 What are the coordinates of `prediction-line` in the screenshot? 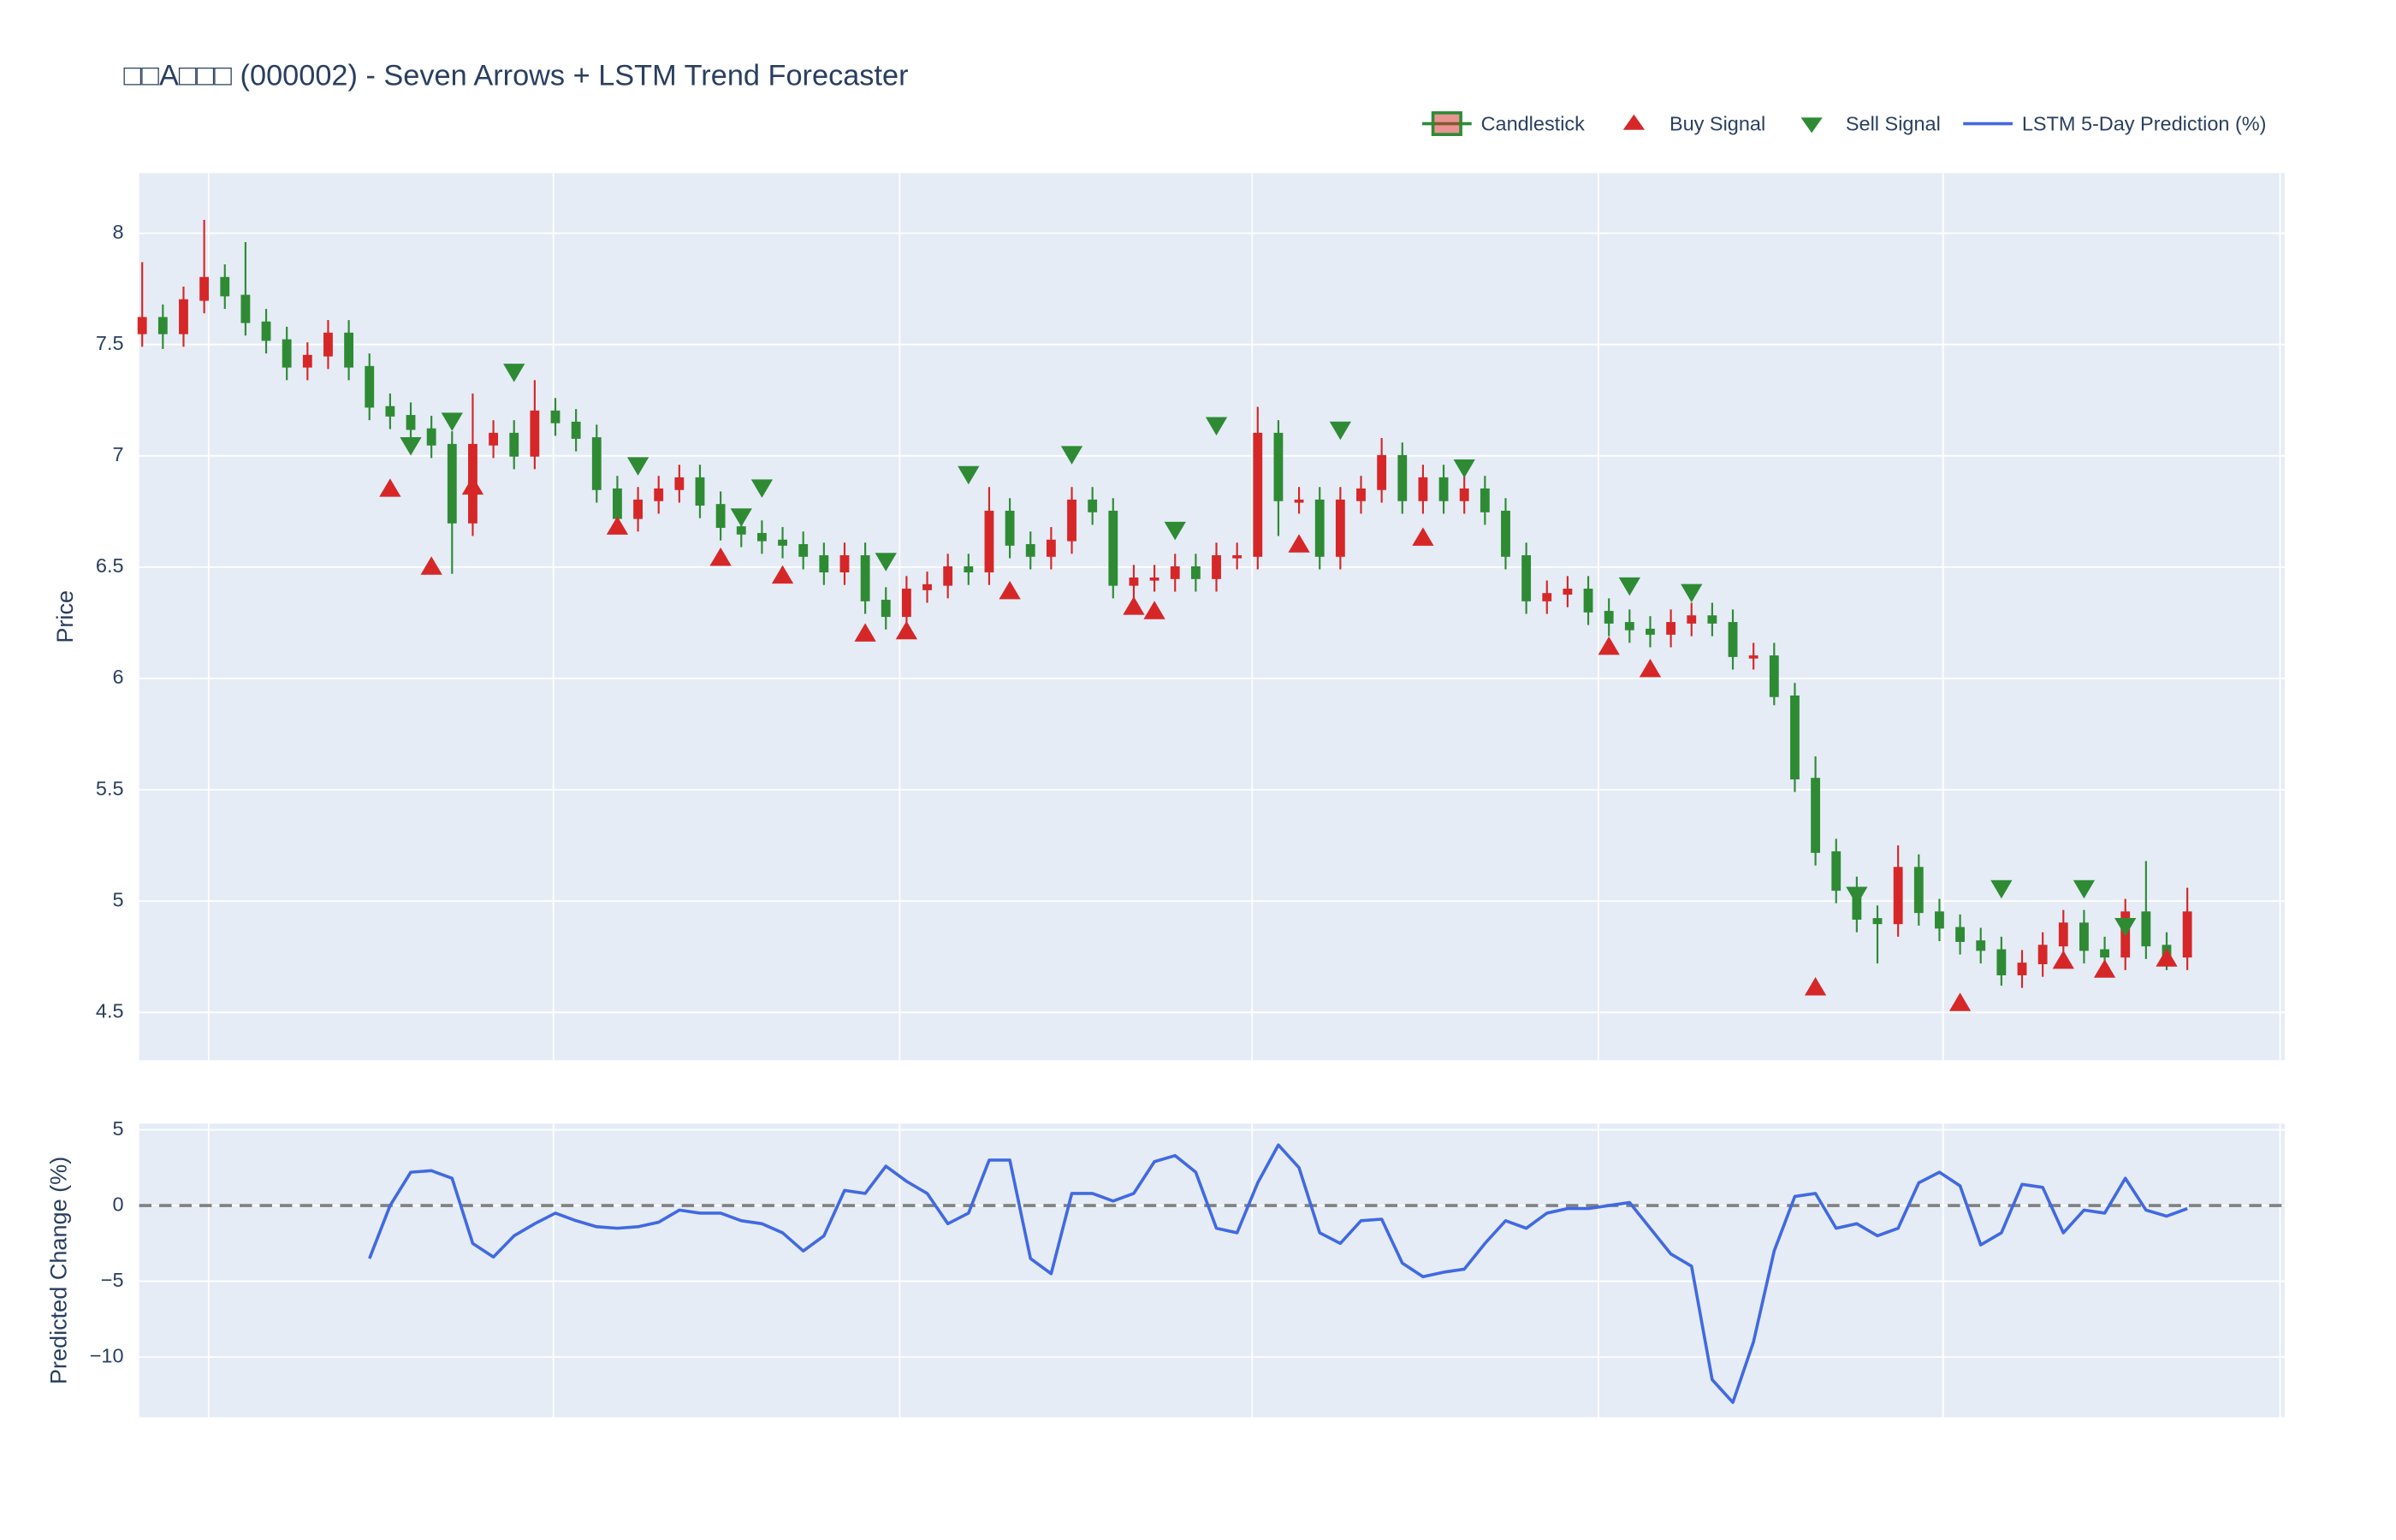 It's located at (1278, 1274).